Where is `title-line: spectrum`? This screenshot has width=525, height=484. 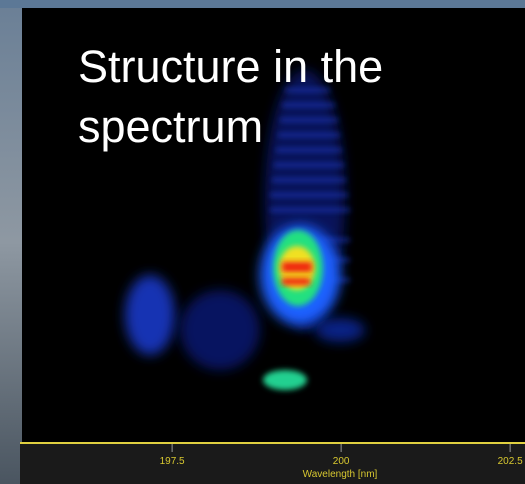
title-line: spectrum is located at coordinates (170, 126).